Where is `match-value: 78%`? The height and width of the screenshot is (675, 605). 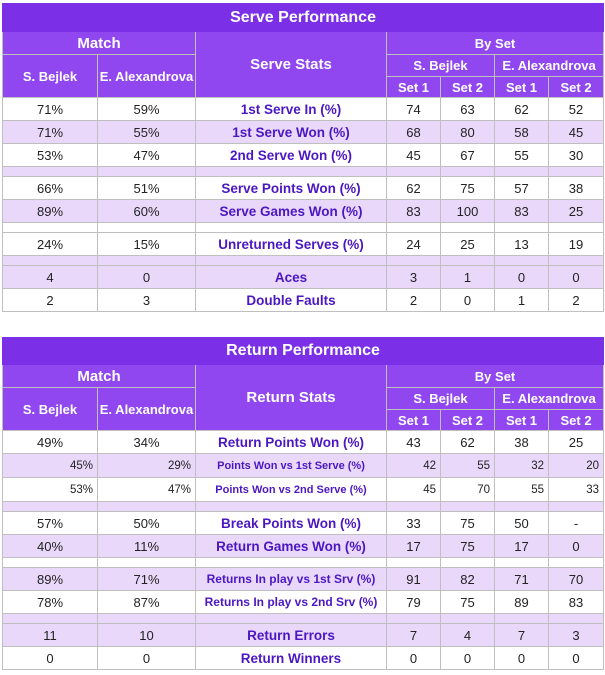 match-value: 78% is located at coordinates (50, 602).